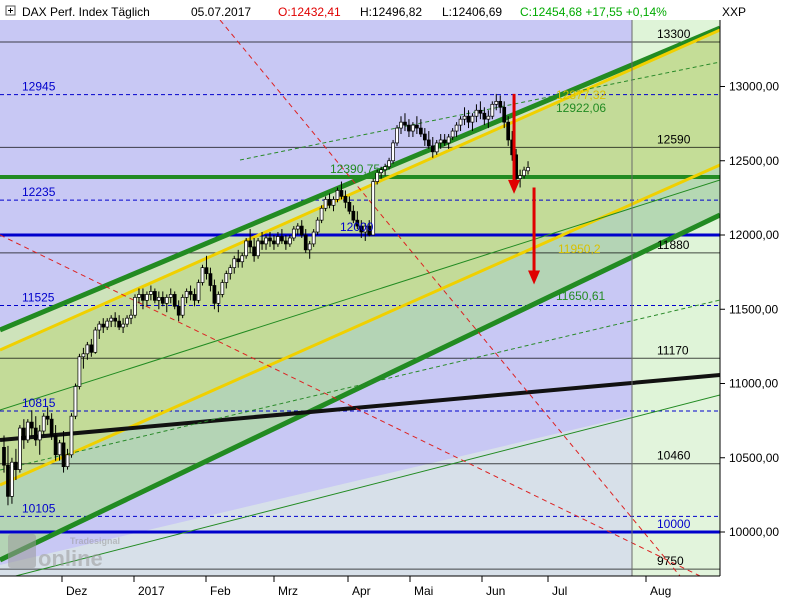 This screenshot has width=800, height=600. I want to click on watermark-logo-box, so click(22, 551).